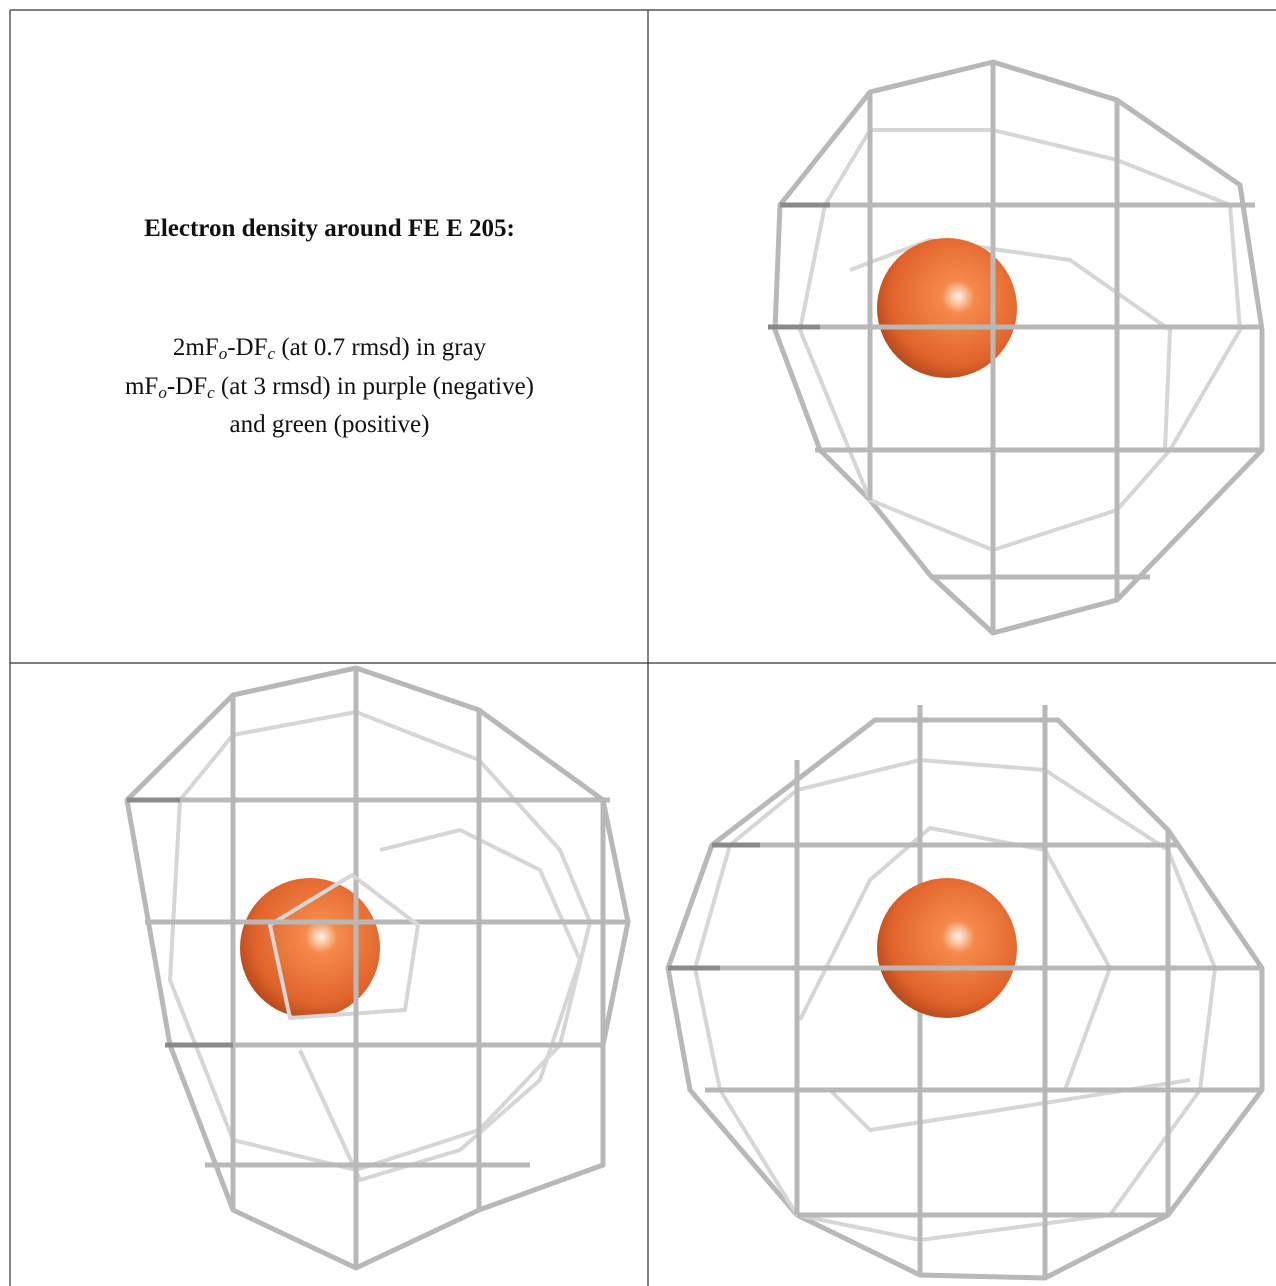  I want to click on caption-line: 2mFo-DFc (at 0.7 rmsd) in gray, so click(329, 348).